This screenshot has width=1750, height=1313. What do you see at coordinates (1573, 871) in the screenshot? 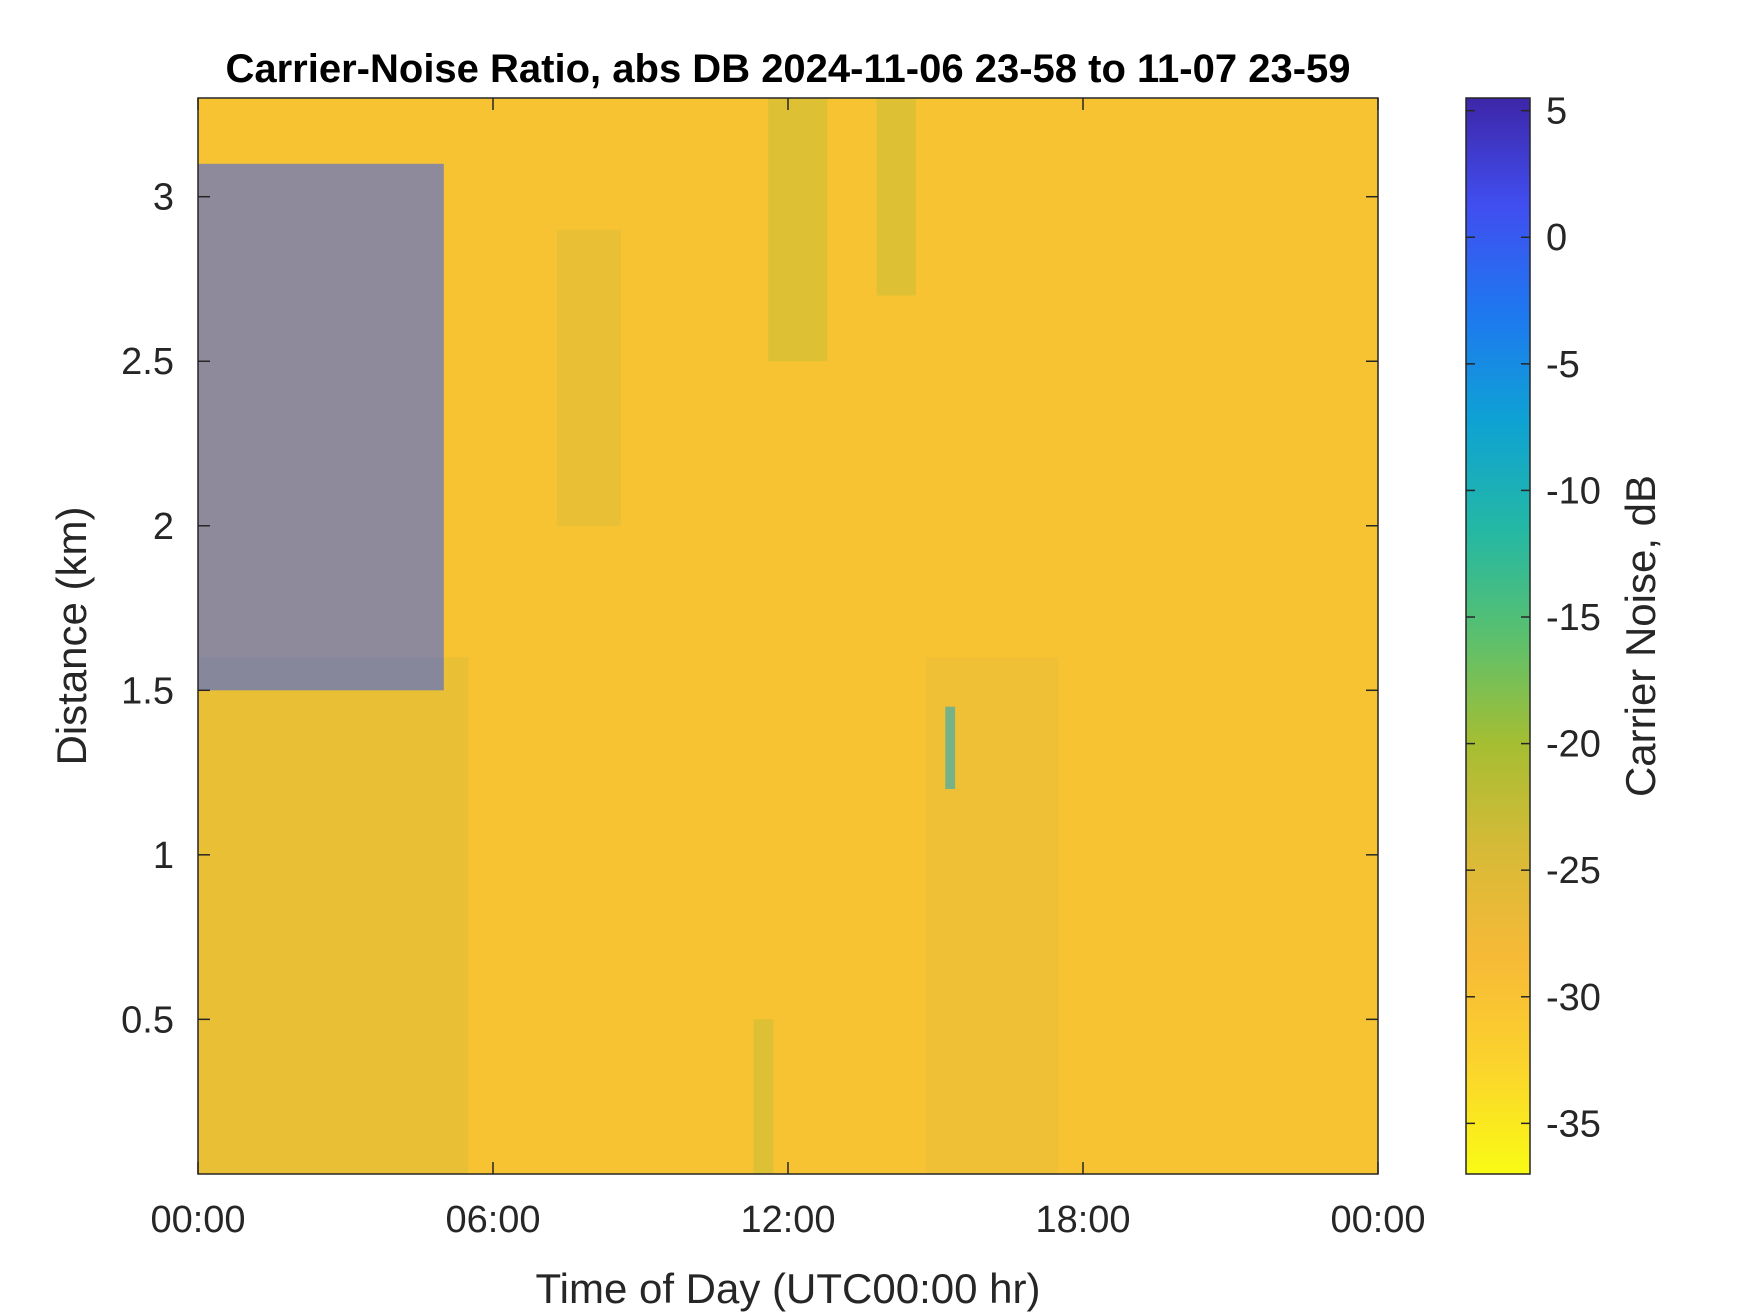
I see `colorbar-tick-label: -25` at bounding box center [1573, 871].